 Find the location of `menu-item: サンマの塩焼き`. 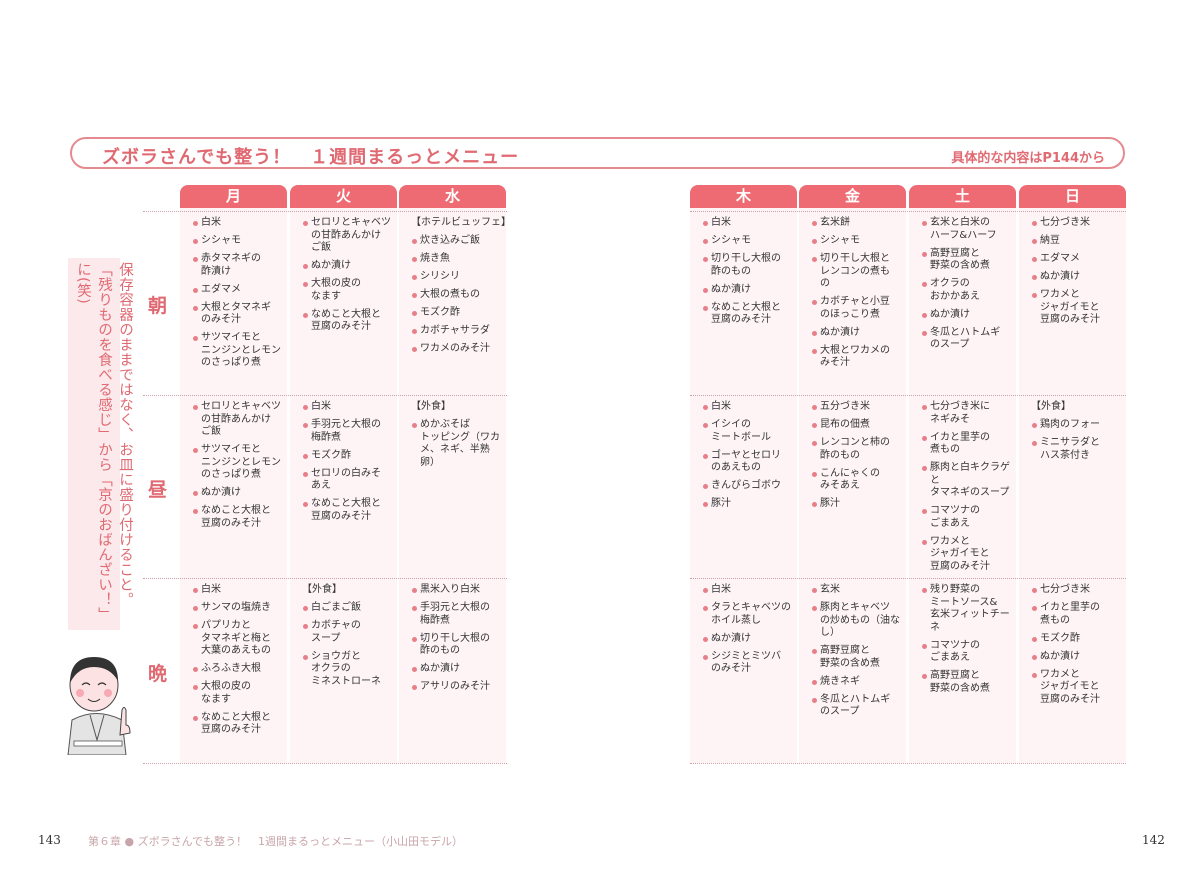

menu-item: サンマの塩焼き is located at coordinates (239, 608).